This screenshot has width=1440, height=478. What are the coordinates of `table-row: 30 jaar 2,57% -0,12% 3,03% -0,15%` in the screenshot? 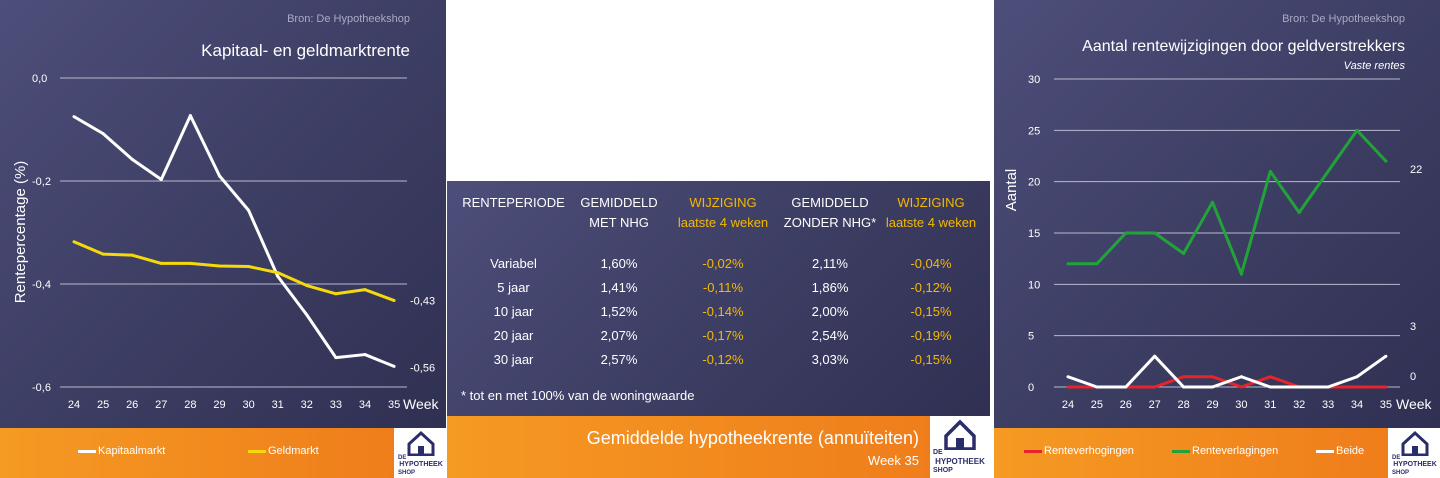 It's located at (718, 359).